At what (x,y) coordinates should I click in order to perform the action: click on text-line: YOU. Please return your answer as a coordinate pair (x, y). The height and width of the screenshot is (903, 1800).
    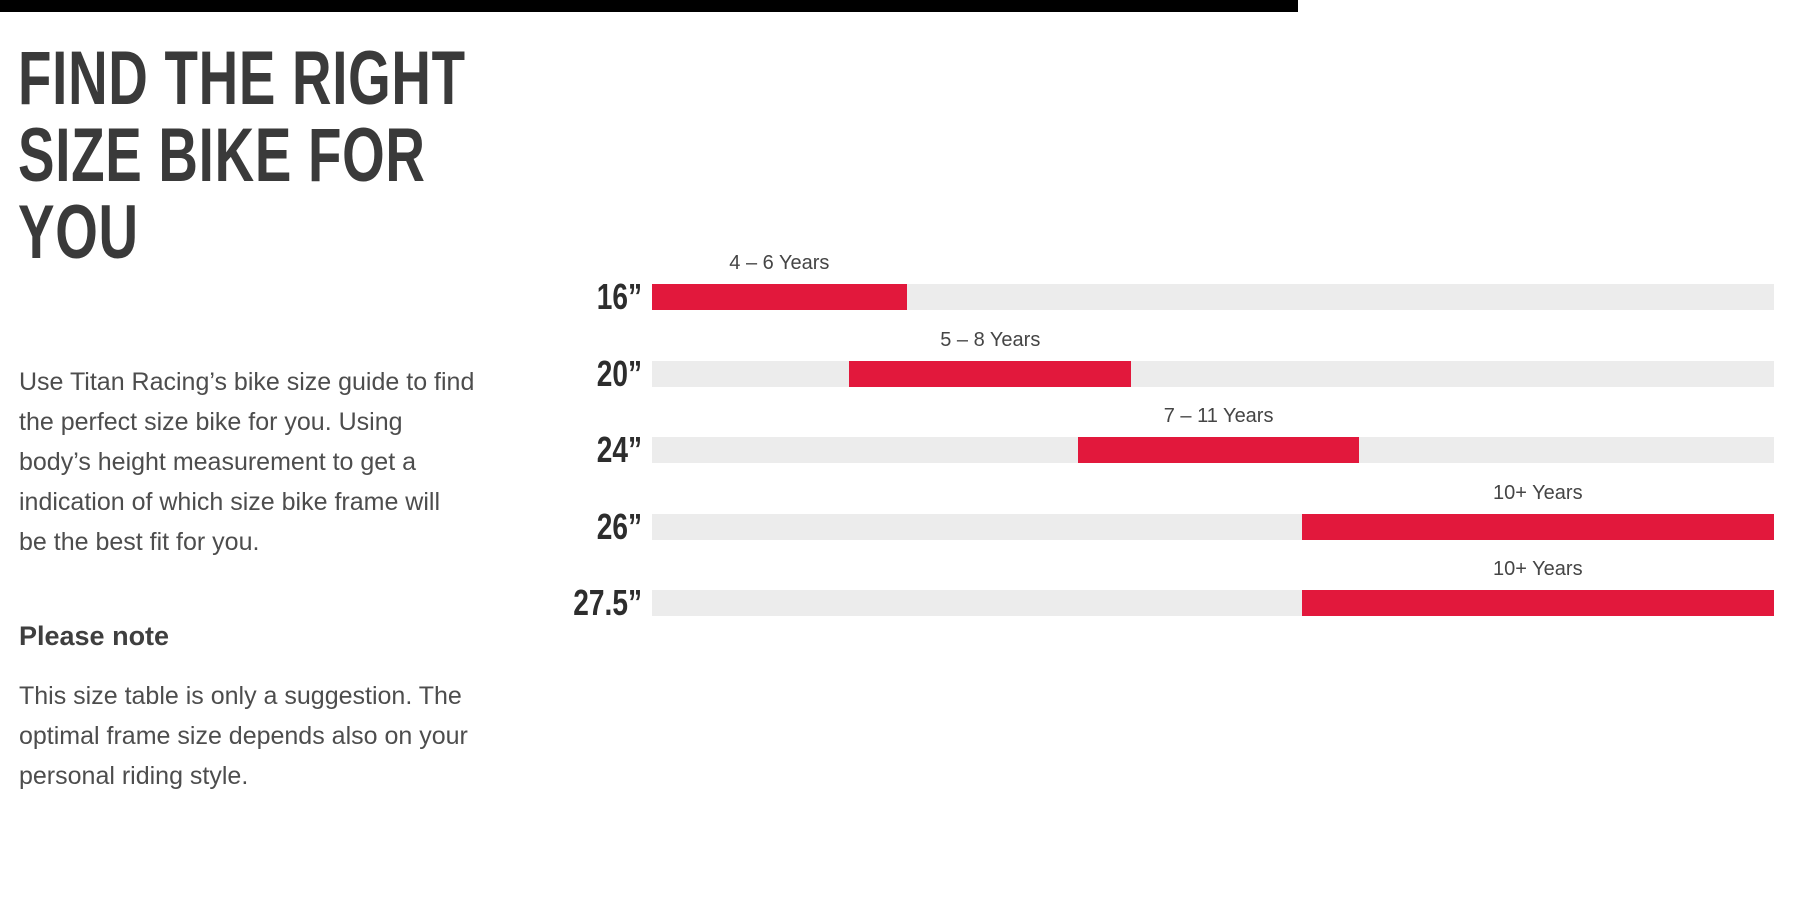
    Looking at the image, I should click on (78, 232).